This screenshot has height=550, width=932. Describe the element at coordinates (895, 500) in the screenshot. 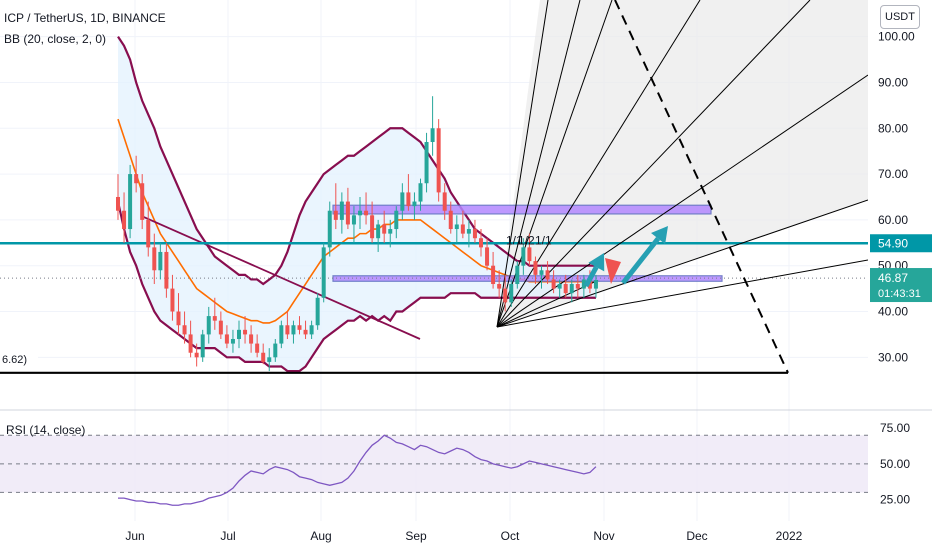

I see `rsi-tick-label: 25.00` at that location.